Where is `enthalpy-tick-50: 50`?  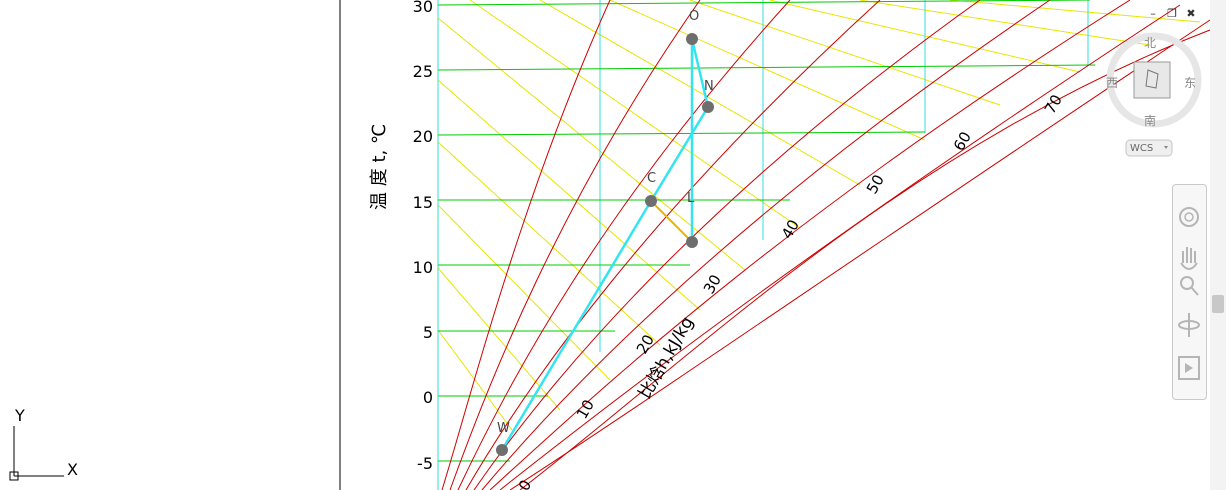 enthalpy-tick-50: 50 is located at coordinates (875, 184).